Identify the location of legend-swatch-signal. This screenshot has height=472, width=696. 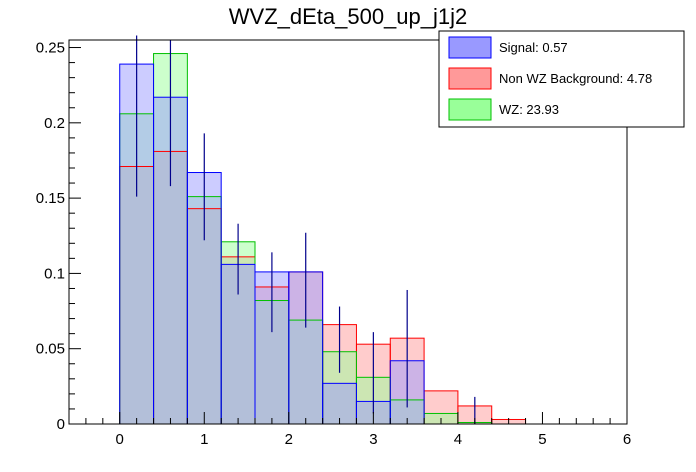
(470, 47).